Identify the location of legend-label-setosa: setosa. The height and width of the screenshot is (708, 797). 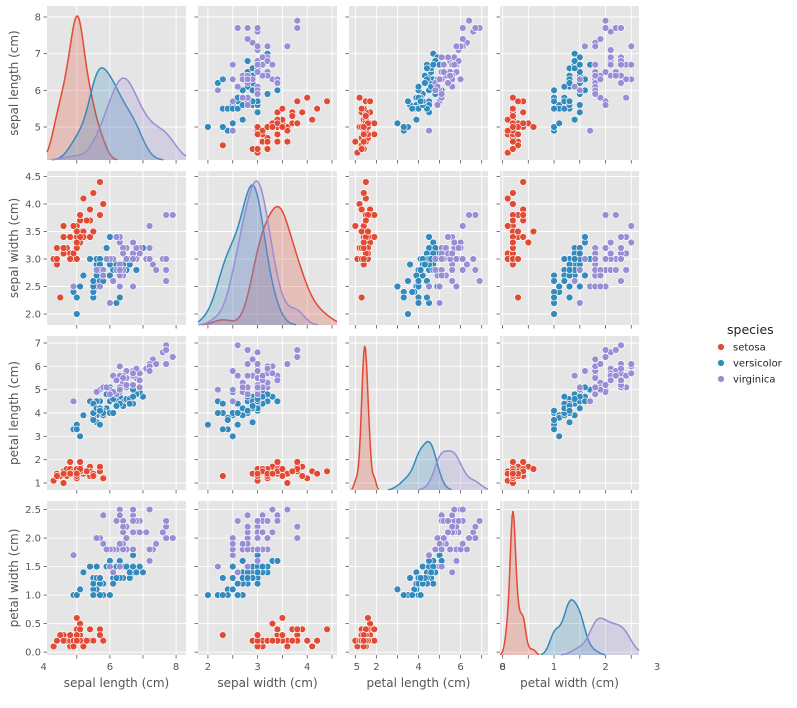
(749, 348).